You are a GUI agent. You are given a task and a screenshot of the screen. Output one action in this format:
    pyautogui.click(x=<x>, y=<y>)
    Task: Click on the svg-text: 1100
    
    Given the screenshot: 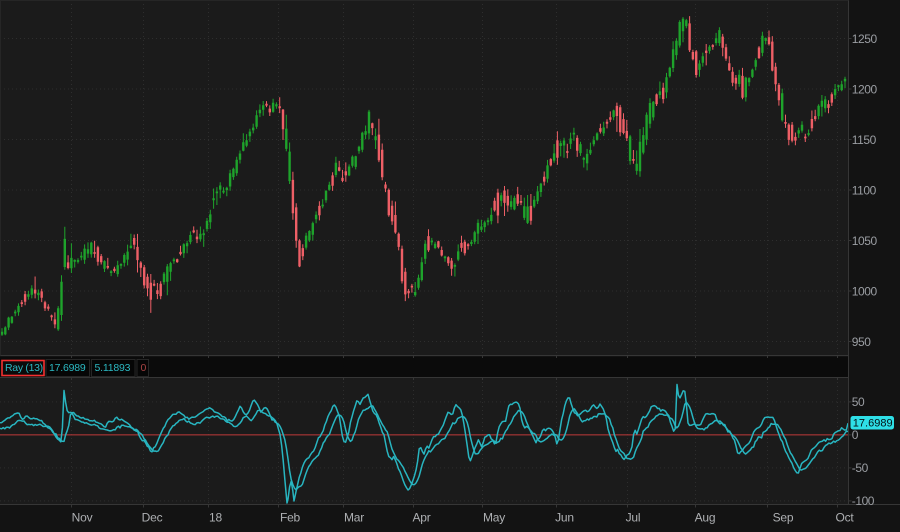 What is the action you would take?
    pyautogui.click(x=864, y=190)
    